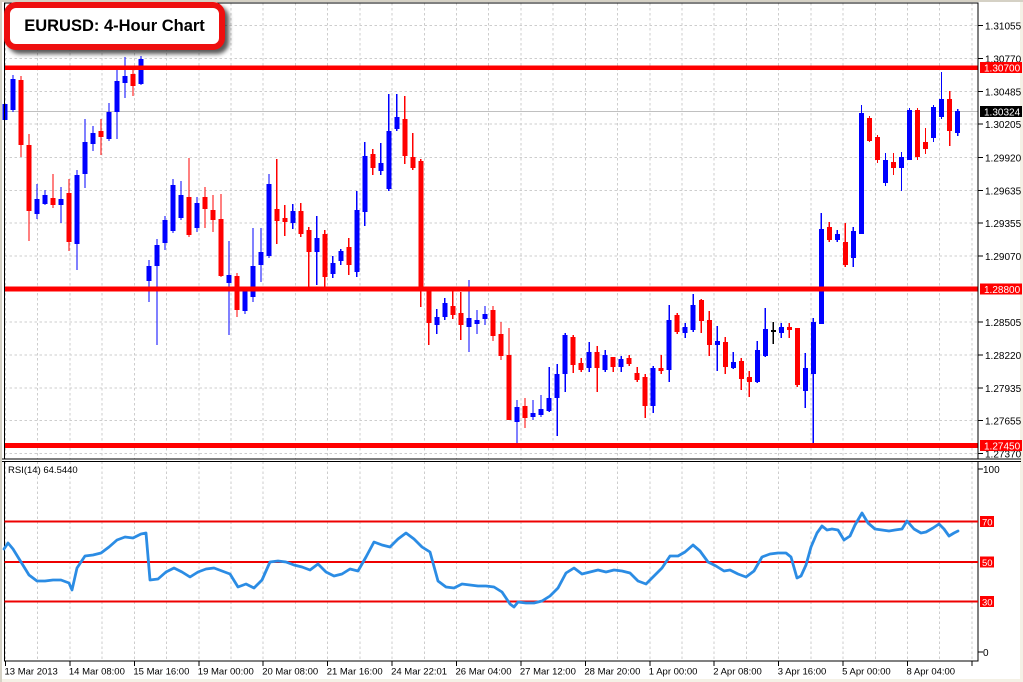 The width and height of the screenshot is (1023, 682). What do you see at coordinates (1003, 389) in the screenshot?
I see `svg-text: 1.27935` at bounding box center [1003, 389].